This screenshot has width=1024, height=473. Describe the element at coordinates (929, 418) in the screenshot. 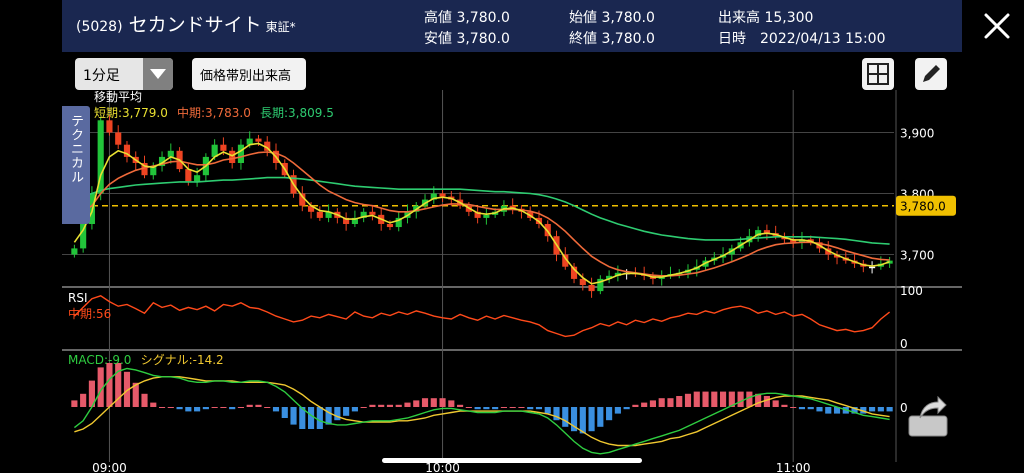

I see `fullscreen-toggle-icon` at that location.